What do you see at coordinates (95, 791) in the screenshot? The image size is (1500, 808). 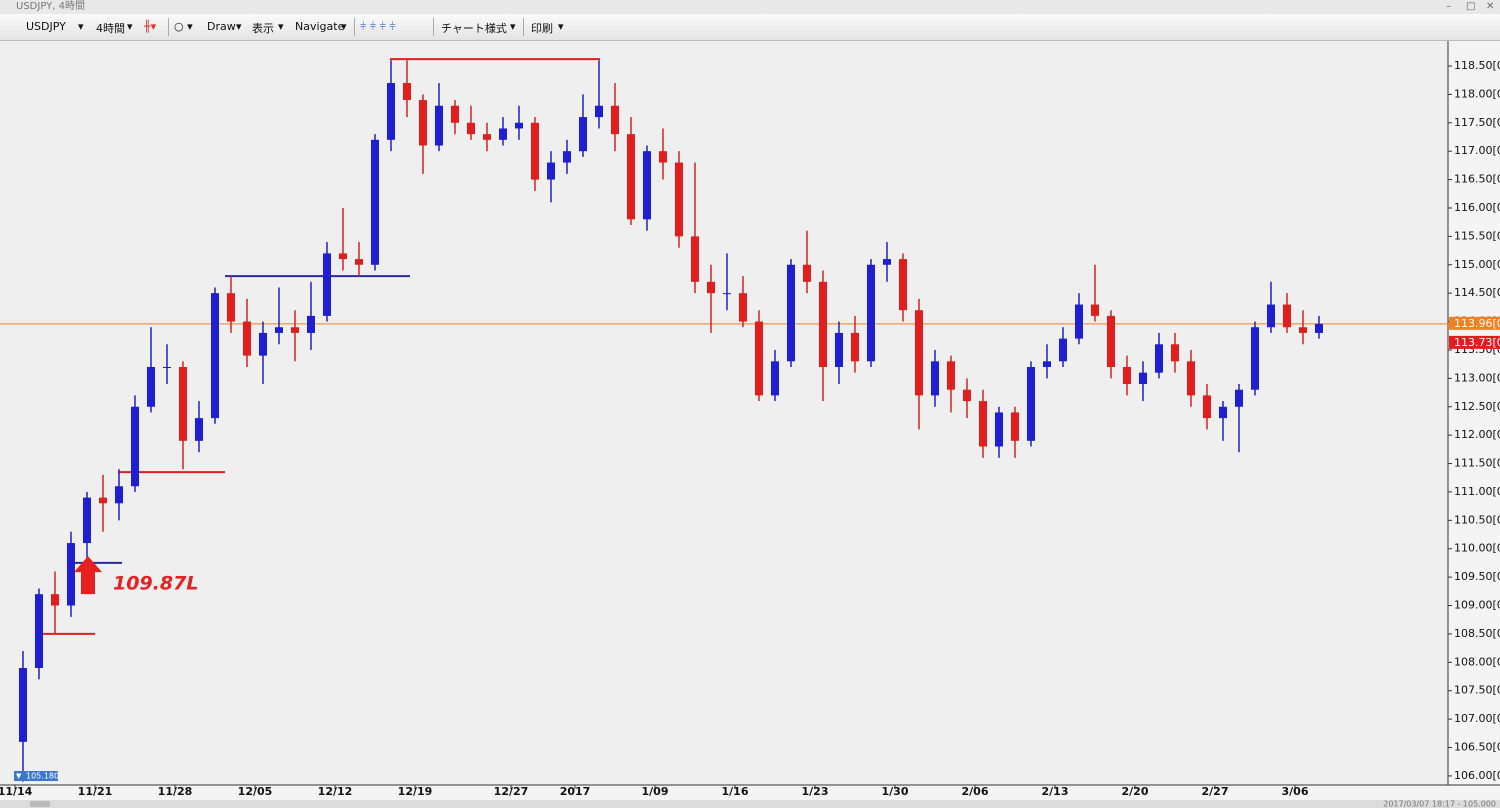 I see `x-tick-label: 11/21` at bounding box center [95, 791].